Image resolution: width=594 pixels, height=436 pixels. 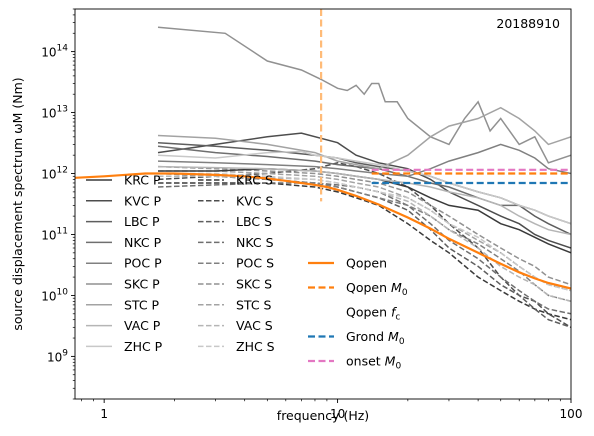 What do you see at coordinates (323, 415) in the screenshot?
I see `x-axis-label: frequency (Hz)` at bounding box center [323, 415].